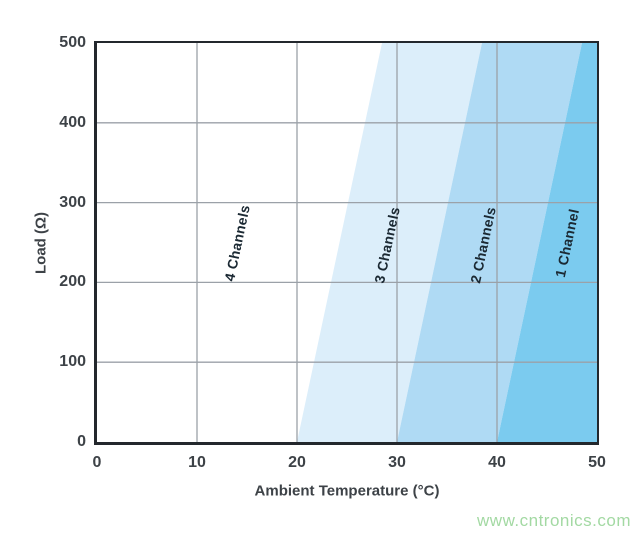 This screenshot has height=537, width=639. I want to click on x-tick-label-20: 20, so click(297, 462).